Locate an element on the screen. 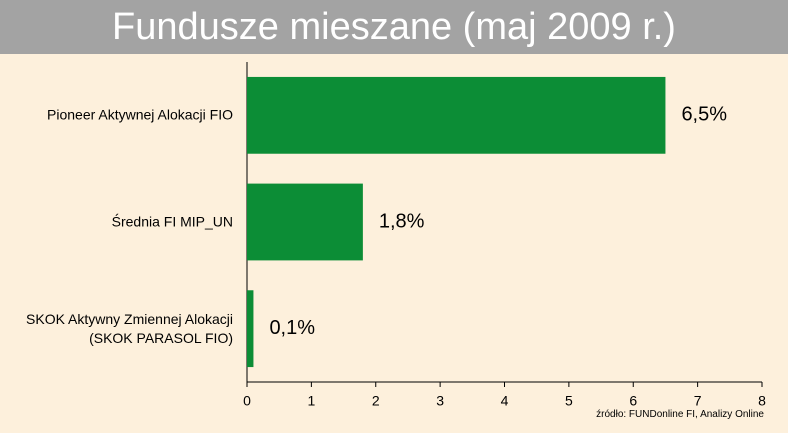  chart-title: Fundusze mieszane (maj 2009 r.) is located at coordinates (394, 27).